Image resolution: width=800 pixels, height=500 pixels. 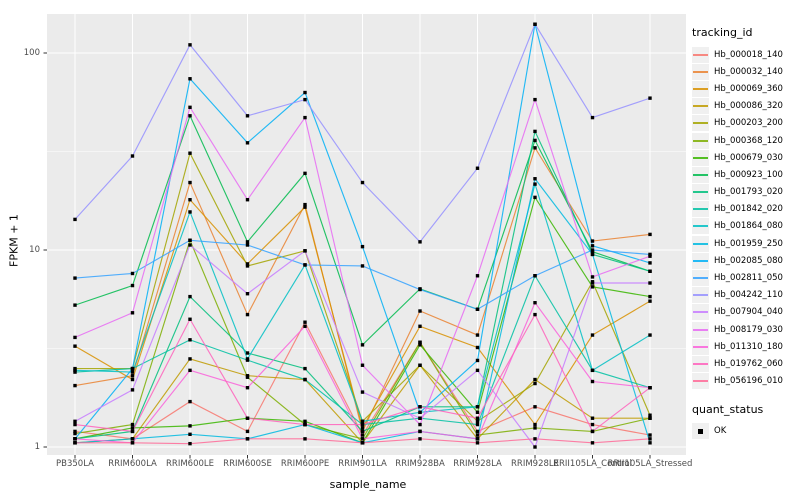 What do you see at coordinates (745, 295) in the screenshot?
I see `legend-item-Hb_004242_110: Hb_004242_110` at bounding box center [745, 295].